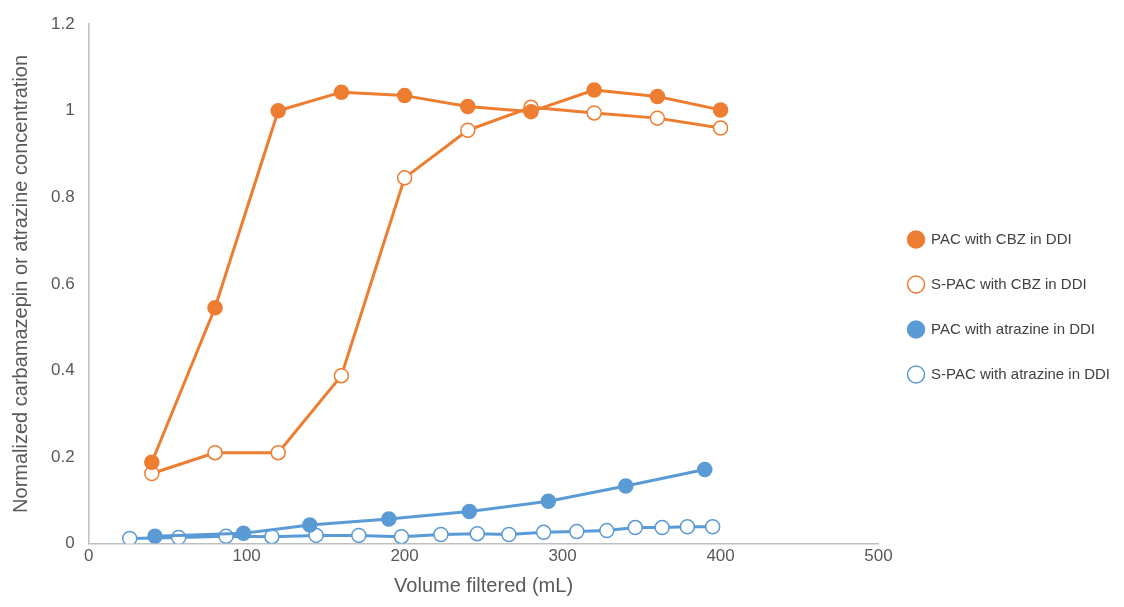  I want to click on x-axis-title: Volume filtered (mL), so click(484, 584).